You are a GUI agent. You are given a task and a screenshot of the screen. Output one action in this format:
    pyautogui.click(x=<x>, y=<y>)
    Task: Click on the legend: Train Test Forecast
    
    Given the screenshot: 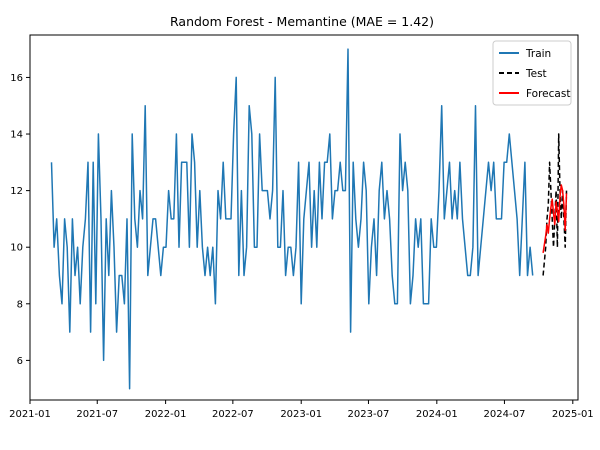 What is the action you would take?
    pyautogui.click(x=532, y=73)
    